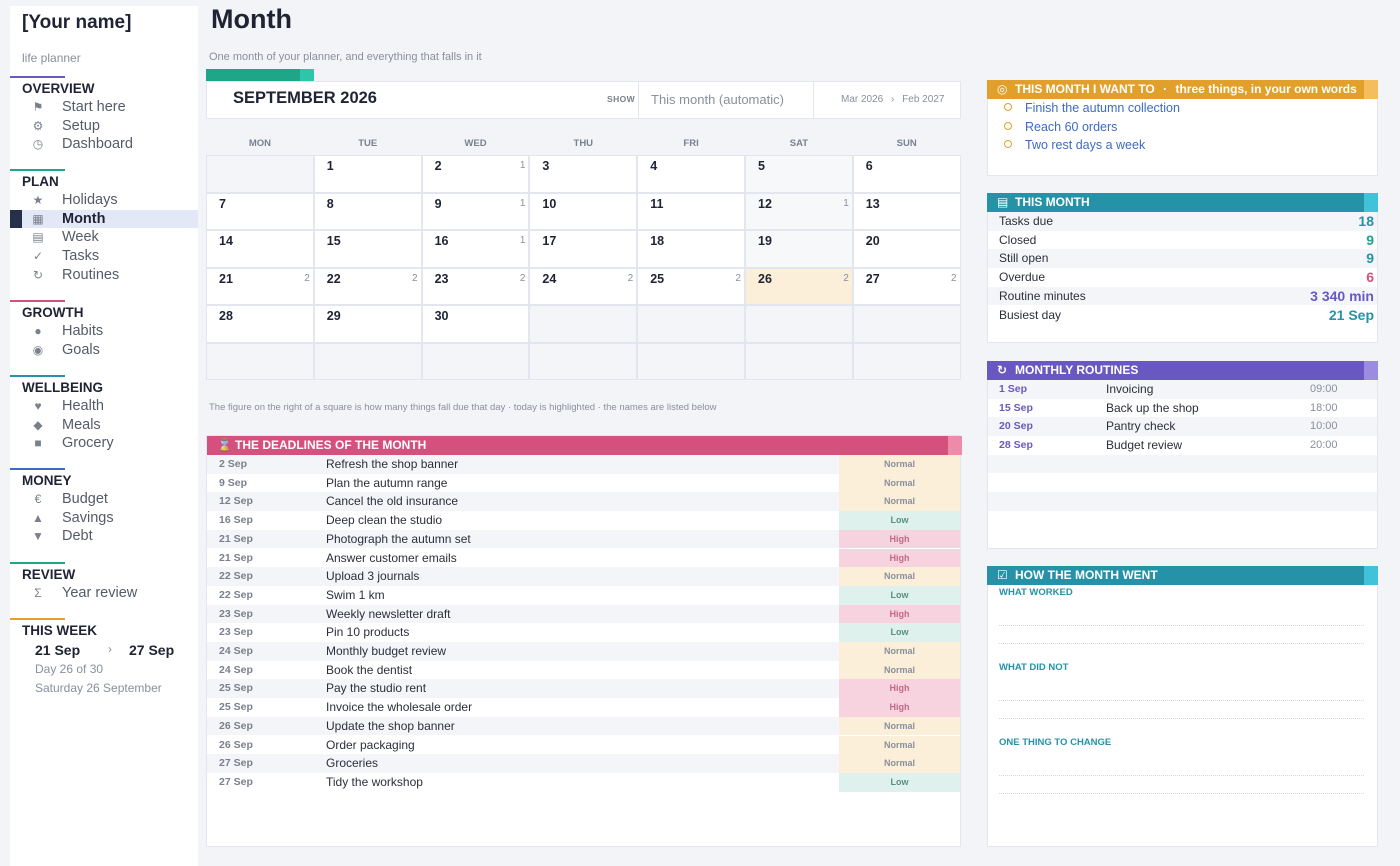 The image size is (1400, 866). I want to click on calendar-day: 20, so click(906, 249).